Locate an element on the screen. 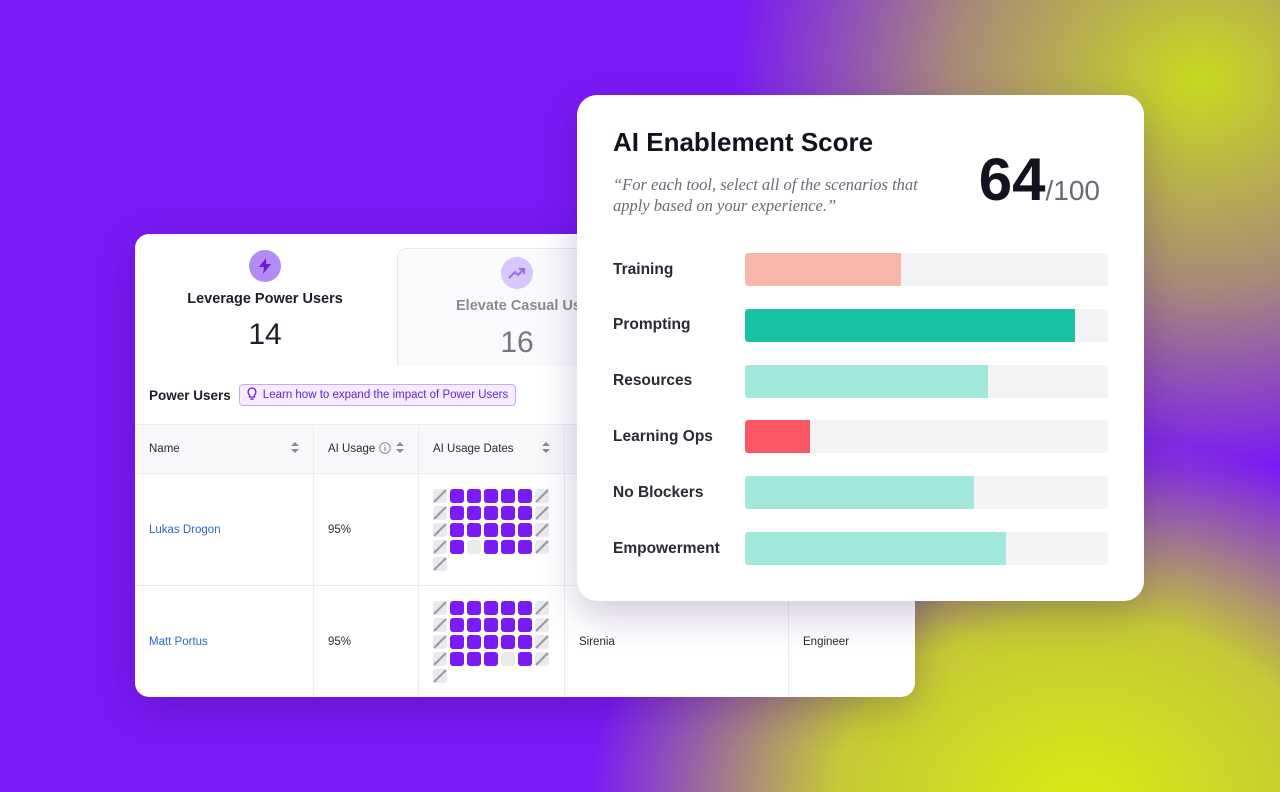 This screenshot has width=1280, height=792. column-header-ai-usage: AI Usage is located at coordinates (366, 449).